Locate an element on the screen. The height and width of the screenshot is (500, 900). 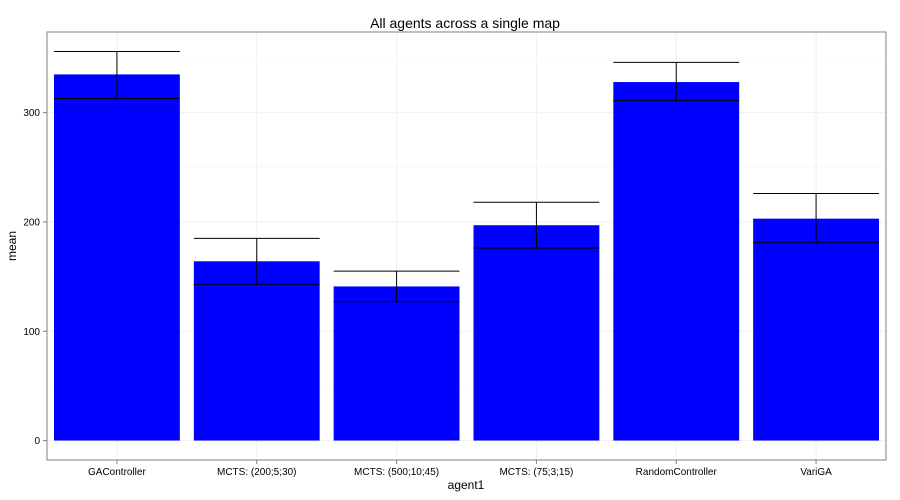
y-tick-label: 0 is located at coordinates (37, 441).